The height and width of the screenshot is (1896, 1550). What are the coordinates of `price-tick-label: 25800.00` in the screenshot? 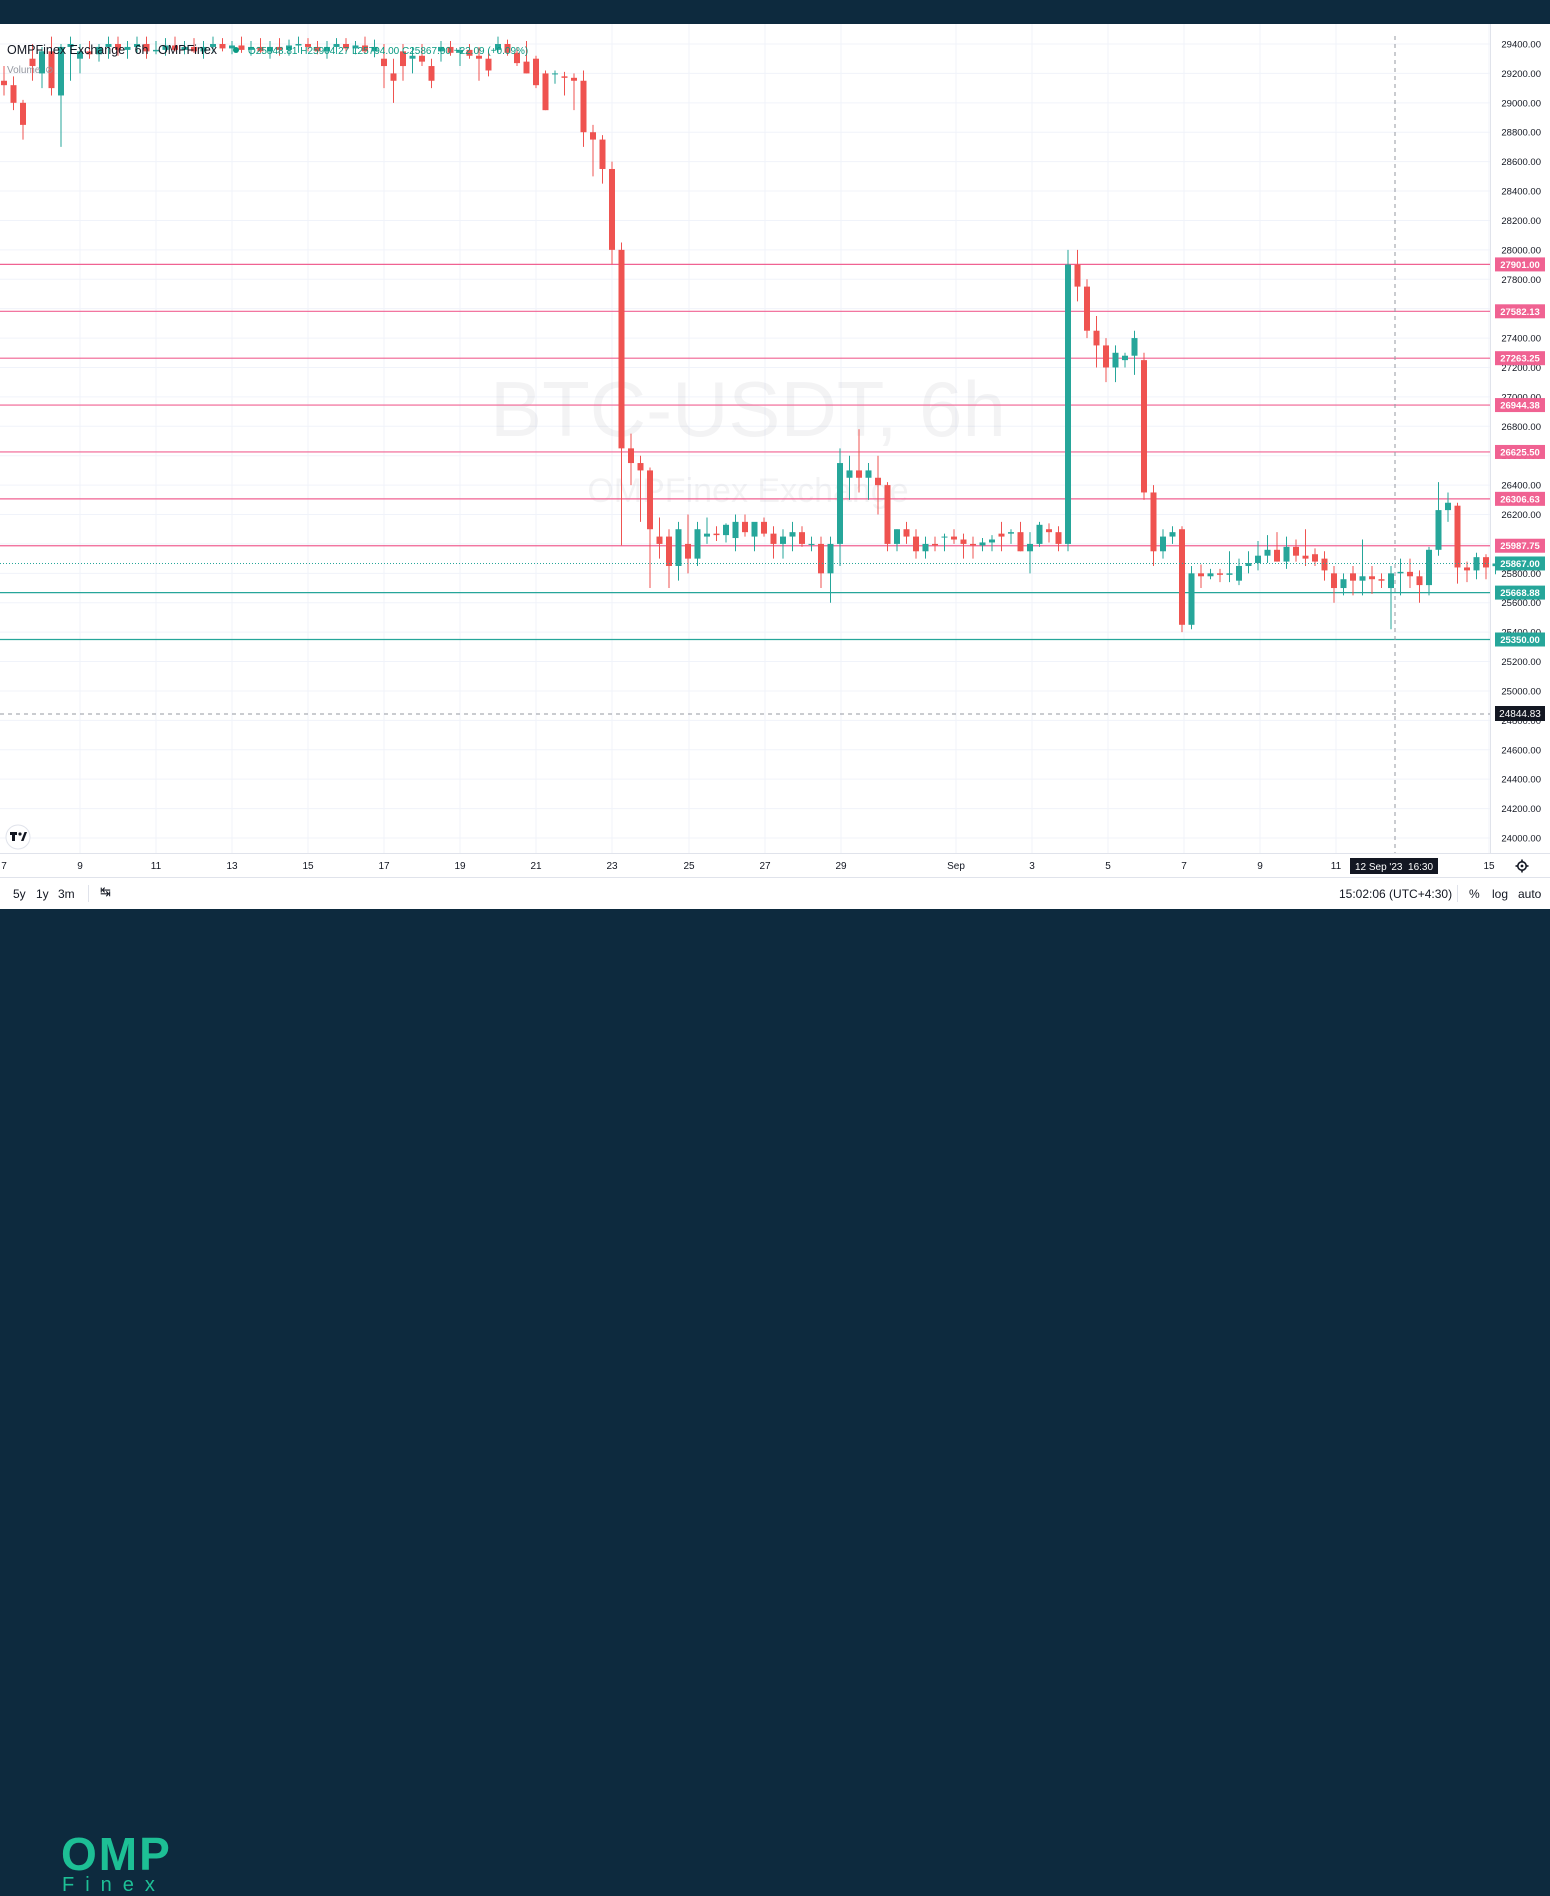 It's located at (1521, 574).